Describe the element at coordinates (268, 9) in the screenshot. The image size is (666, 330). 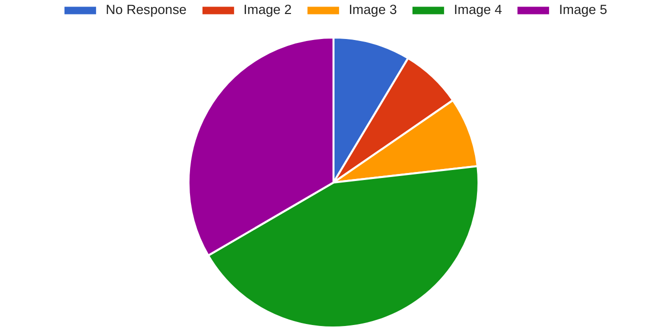
I see `legend-label: Image 2` at that location.